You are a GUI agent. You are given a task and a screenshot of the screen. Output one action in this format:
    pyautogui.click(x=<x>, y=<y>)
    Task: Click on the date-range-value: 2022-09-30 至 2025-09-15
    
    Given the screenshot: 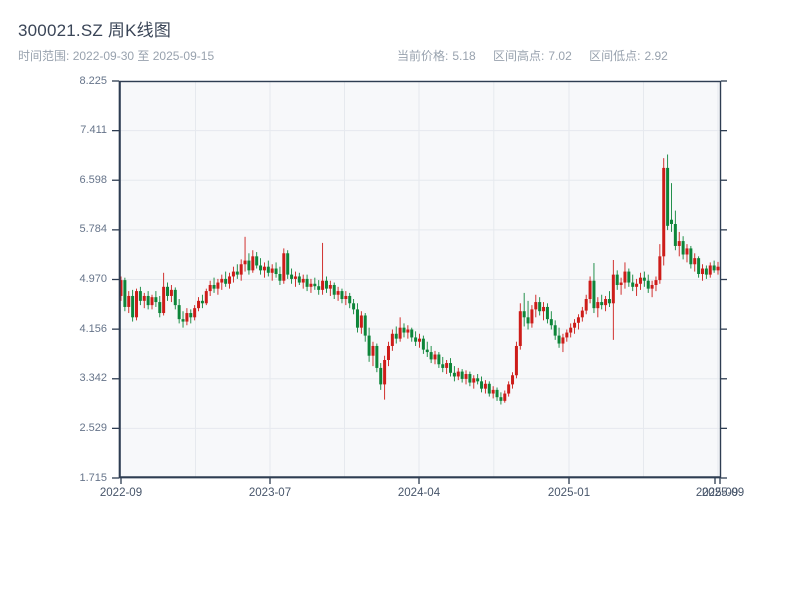 What is the action you would take?
    pyautogui.click(x=143, y=56)
    